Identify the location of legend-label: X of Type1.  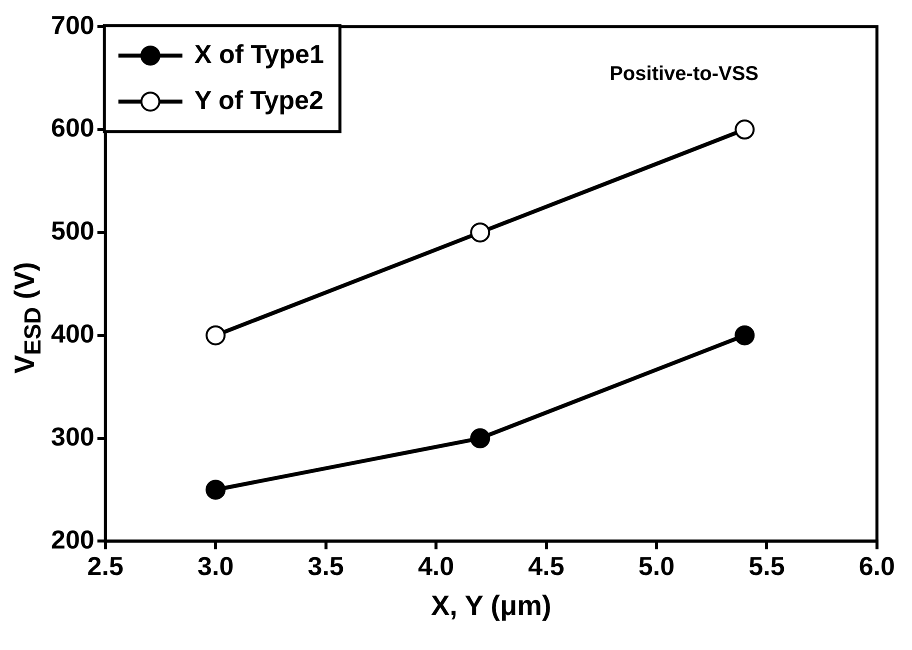
(259, 53).